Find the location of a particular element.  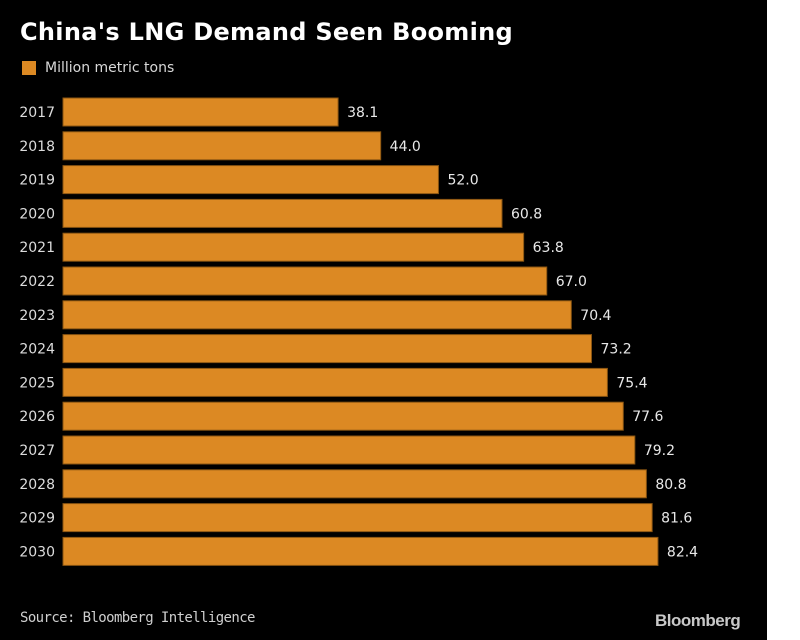

bar-group-2022: 2022 67.0 is located at coordinates (303, 281).